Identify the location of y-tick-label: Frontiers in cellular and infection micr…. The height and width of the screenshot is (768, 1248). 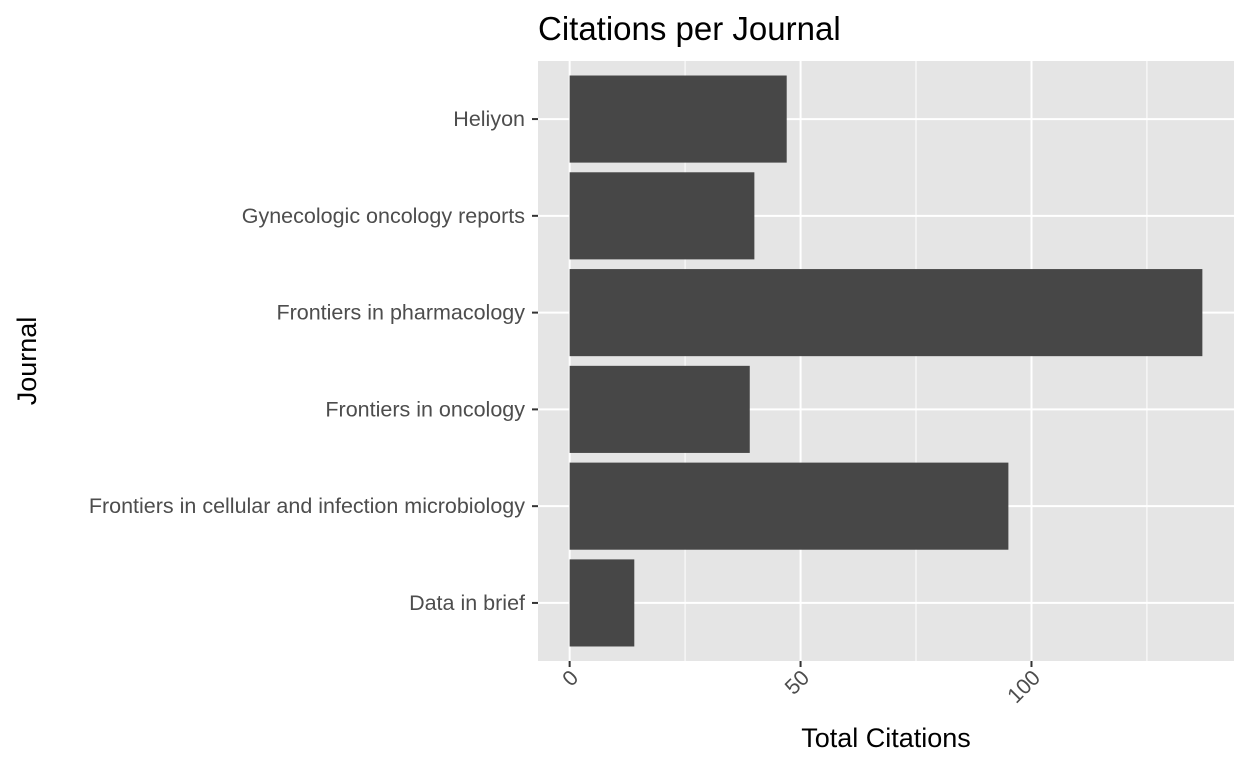
(307, 506).